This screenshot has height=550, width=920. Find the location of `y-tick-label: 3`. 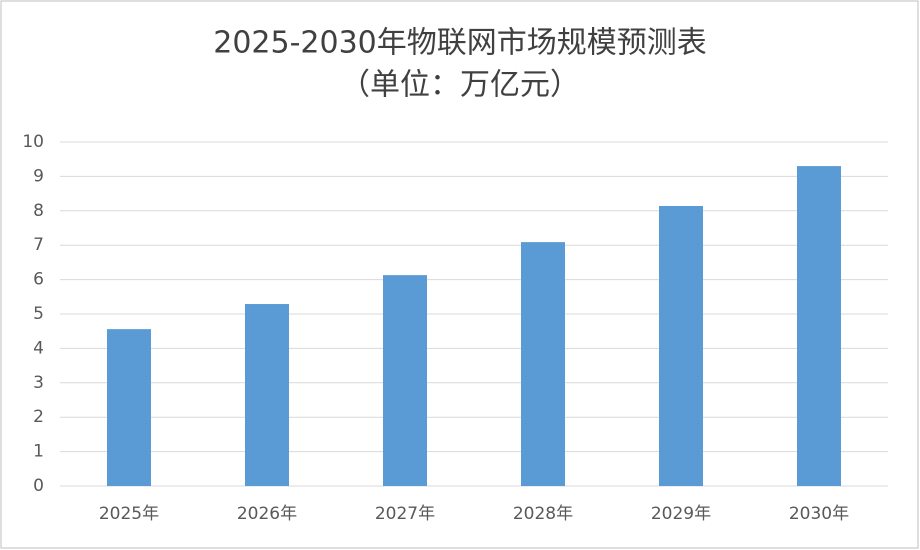

y-tick-label: 3 is located at coordinates (38, 383).